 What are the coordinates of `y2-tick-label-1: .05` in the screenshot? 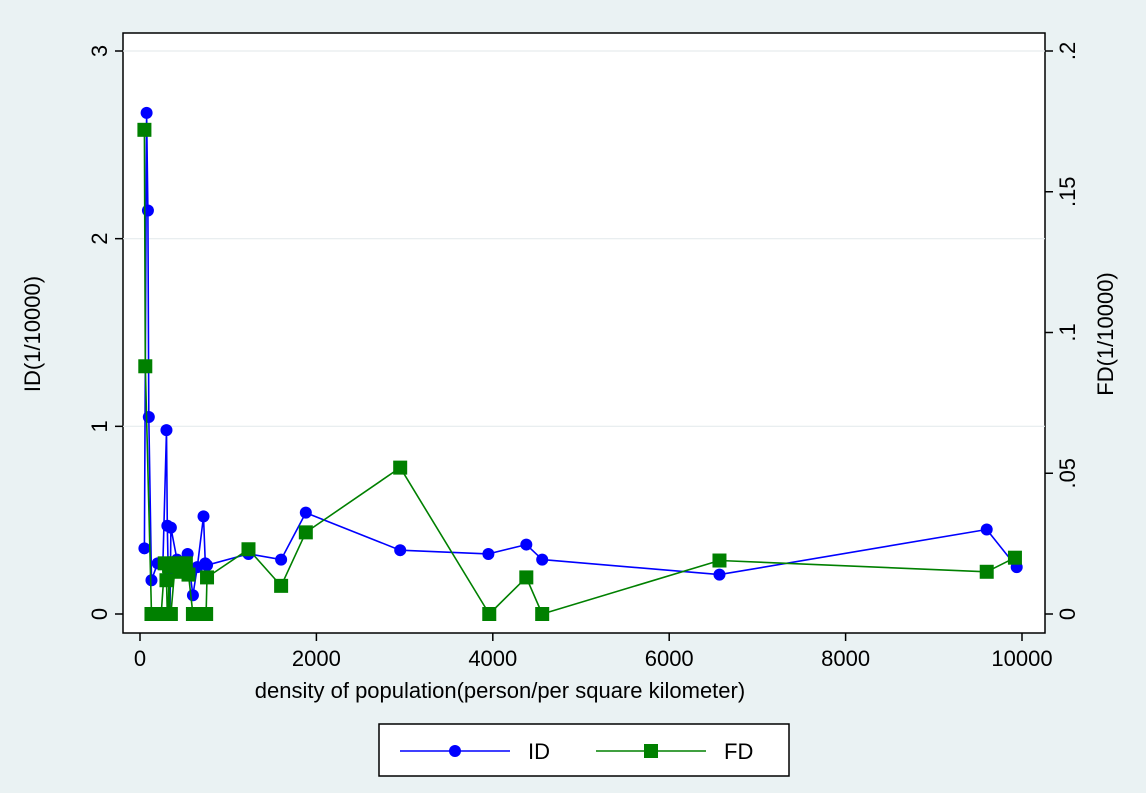 It's located at (1067, 473).